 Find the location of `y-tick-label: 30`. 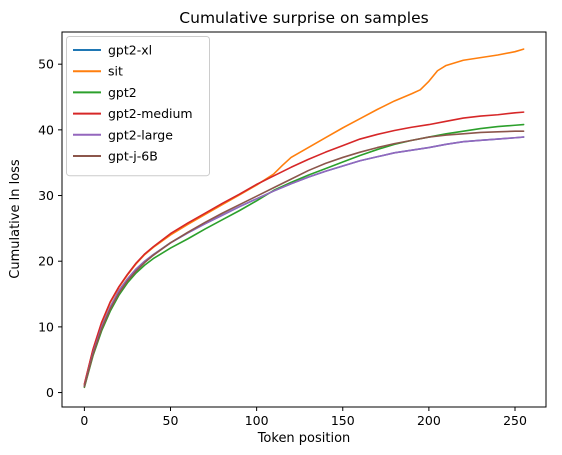

y-tick-label: 30 is located at coordinates (46, 195).